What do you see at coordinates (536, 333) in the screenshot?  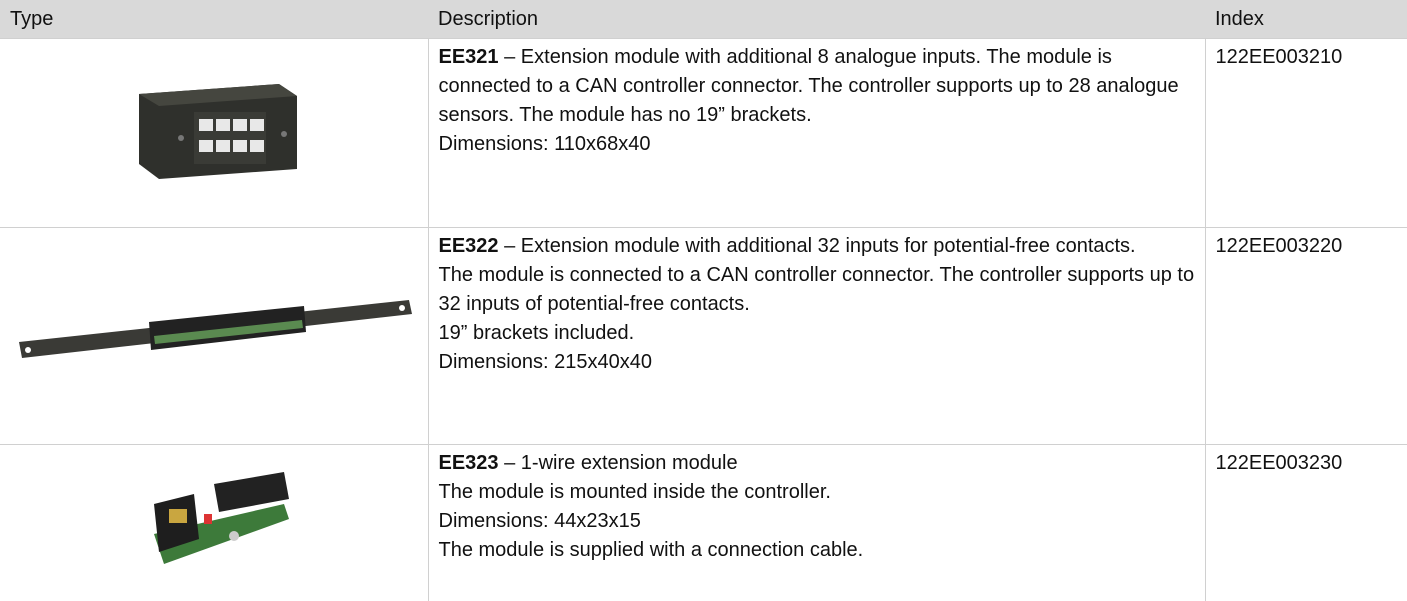 I see `description-text: 19” brackets included.` at bounding box center [536, 333].